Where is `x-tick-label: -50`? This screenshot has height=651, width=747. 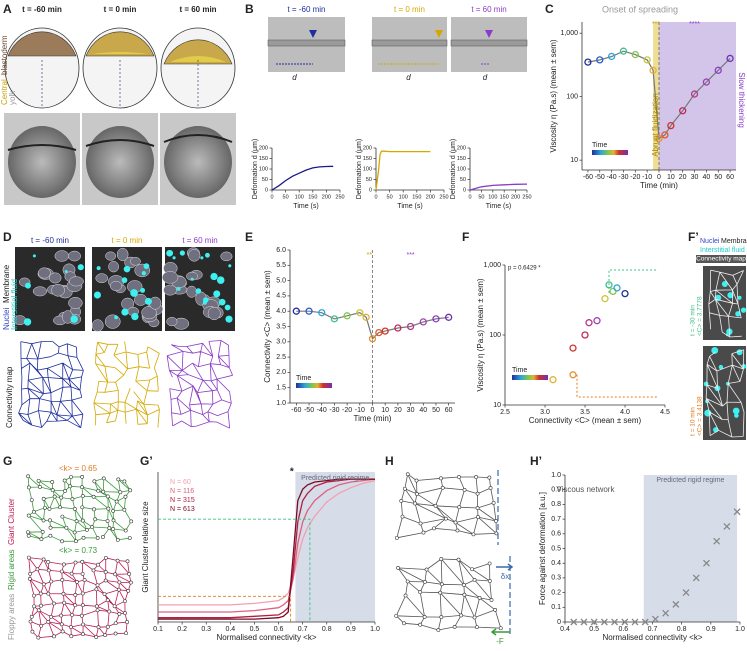
x-tick-label: -50 is located at coordinates (309, 410).